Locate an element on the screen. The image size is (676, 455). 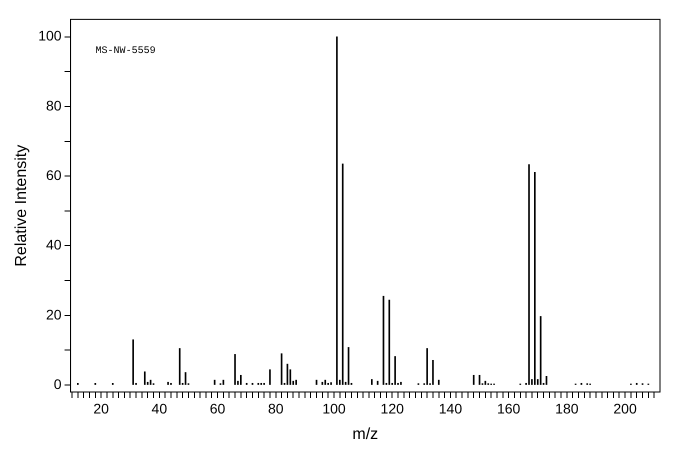
x-tick-label: 180 is located at coordinates (567, 408).